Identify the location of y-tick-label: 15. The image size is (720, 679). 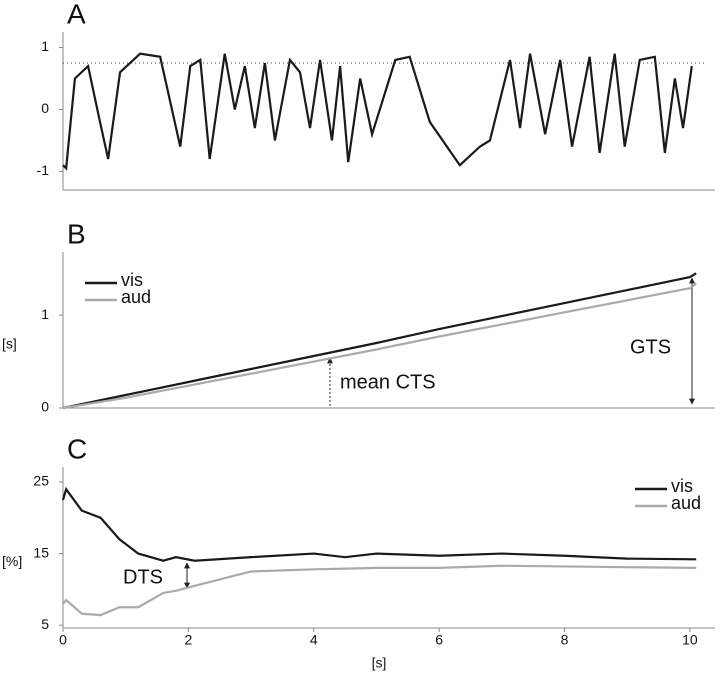
(41, 552).